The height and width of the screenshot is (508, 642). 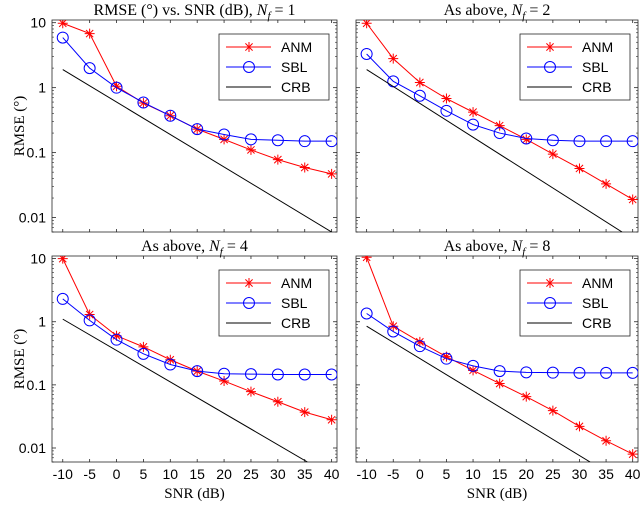 What do you see at coordinates (283, 10) in the screenshot?
I see `title-tail: = 1` at bounding box center [283, 10].